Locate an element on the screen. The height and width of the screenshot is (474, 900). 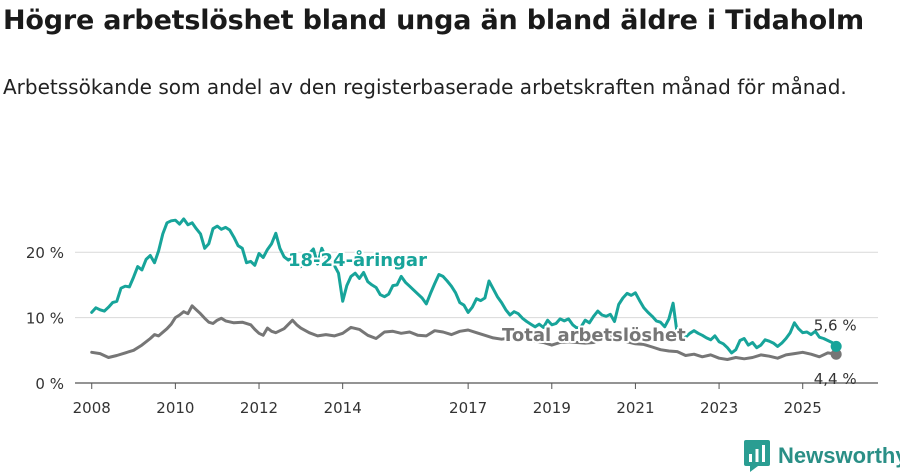
y-tick-label: 10 % is located at coordinates (45, 319).